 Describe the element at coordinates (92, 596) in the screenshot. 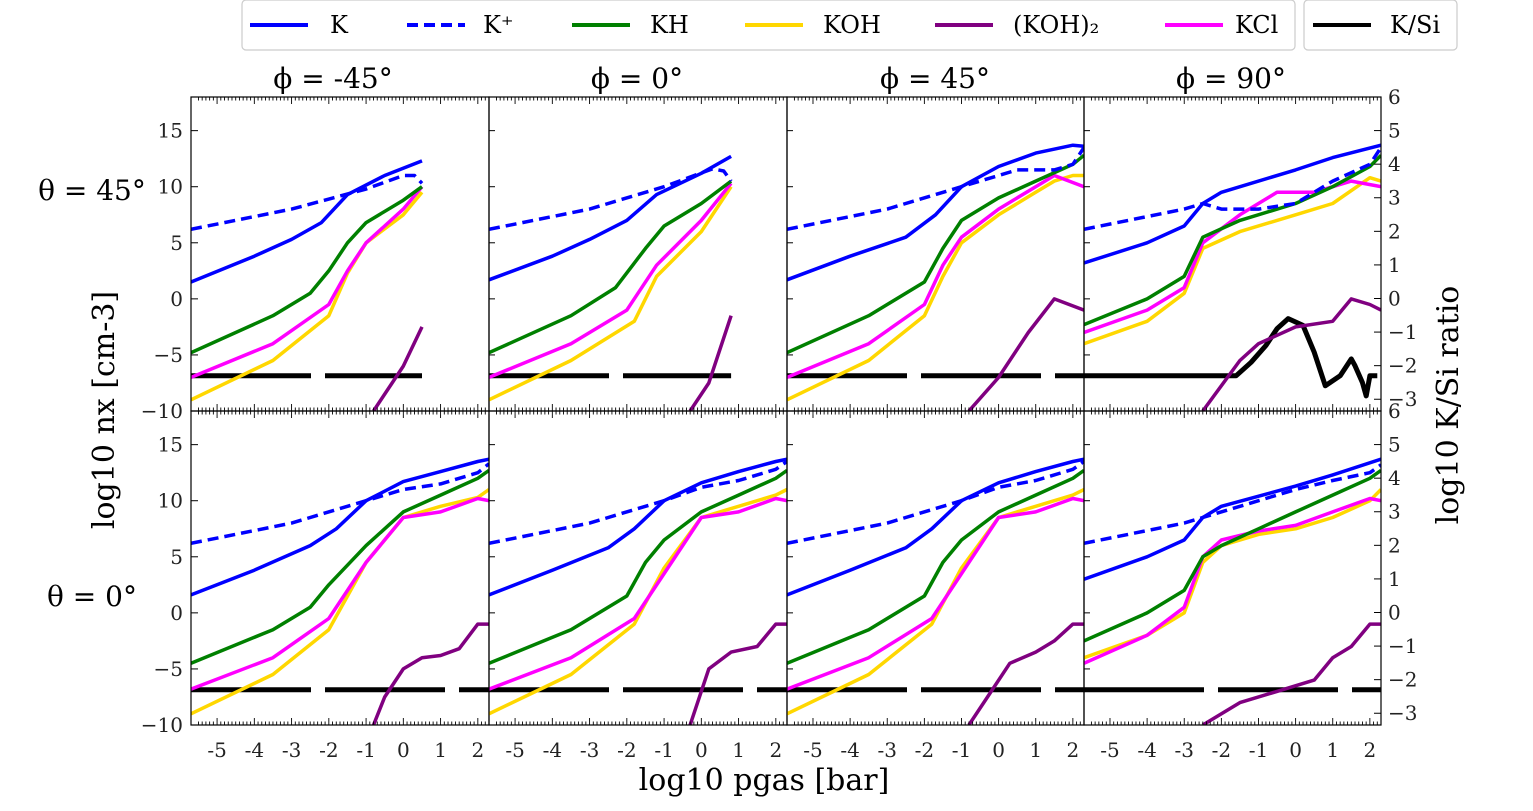

I see `row-title: θ = 0°` at that location.